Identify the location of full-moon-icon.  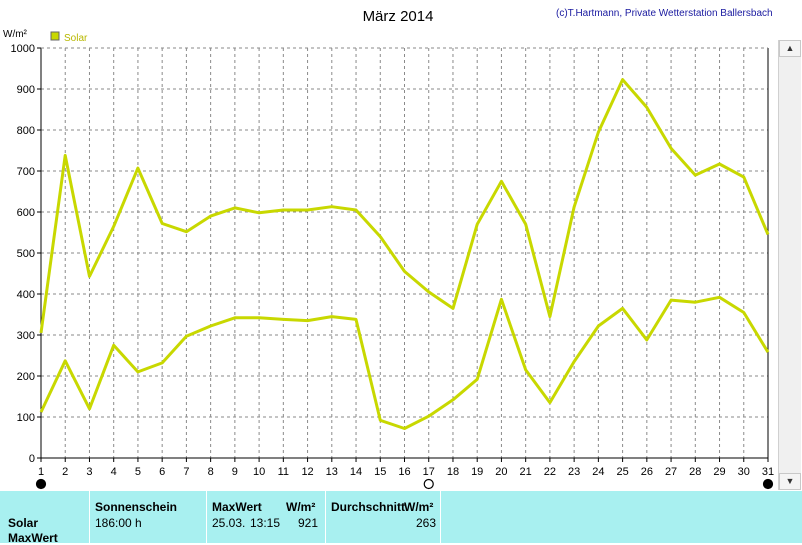
(428, 484).